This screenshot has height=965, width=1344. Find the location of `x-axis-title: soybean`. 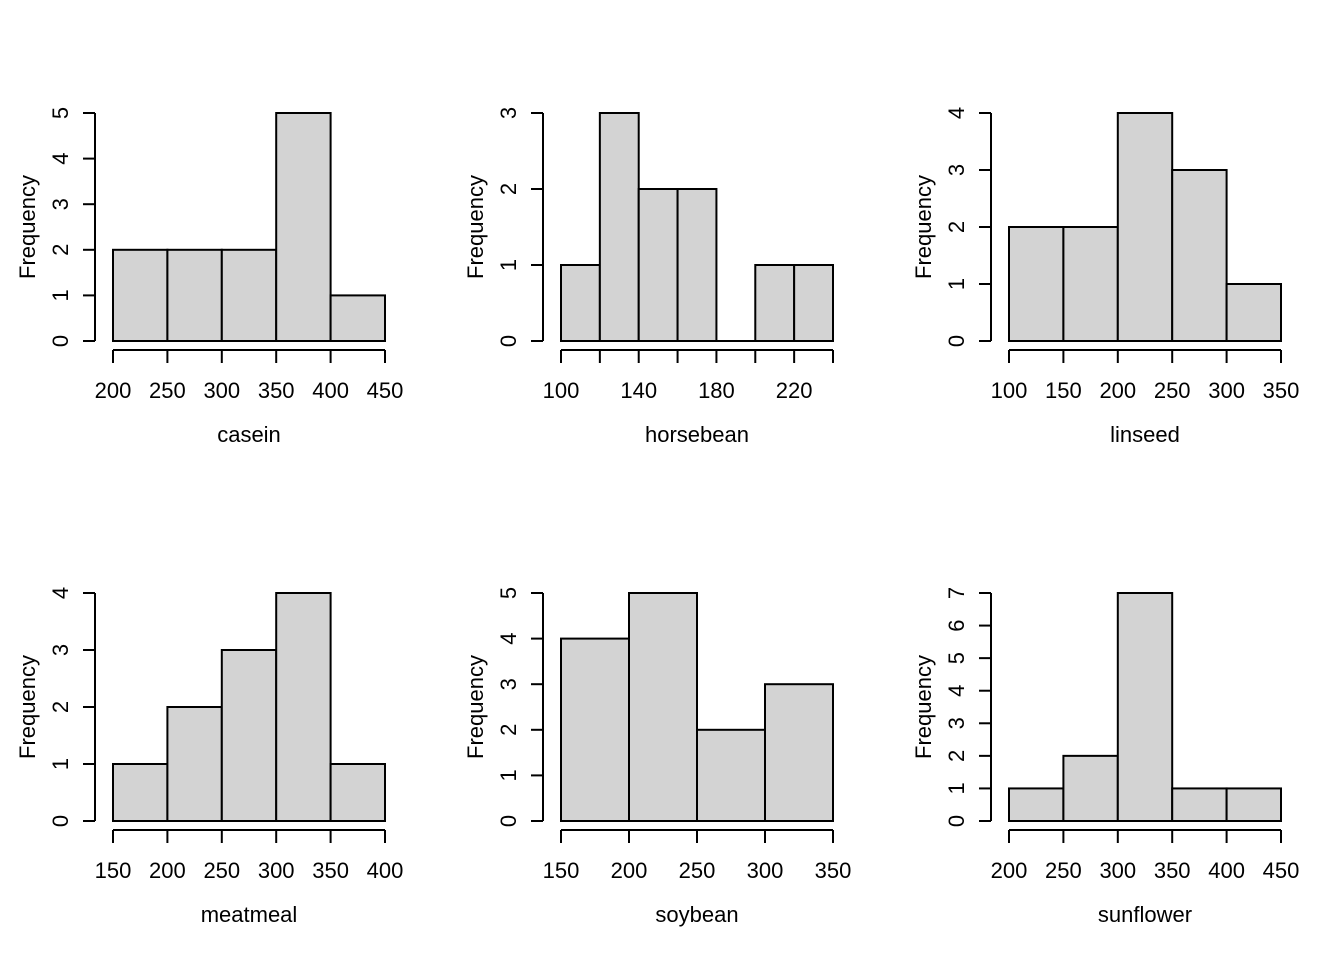

x-axis-title: soybean is located at coordinates (696, 914).